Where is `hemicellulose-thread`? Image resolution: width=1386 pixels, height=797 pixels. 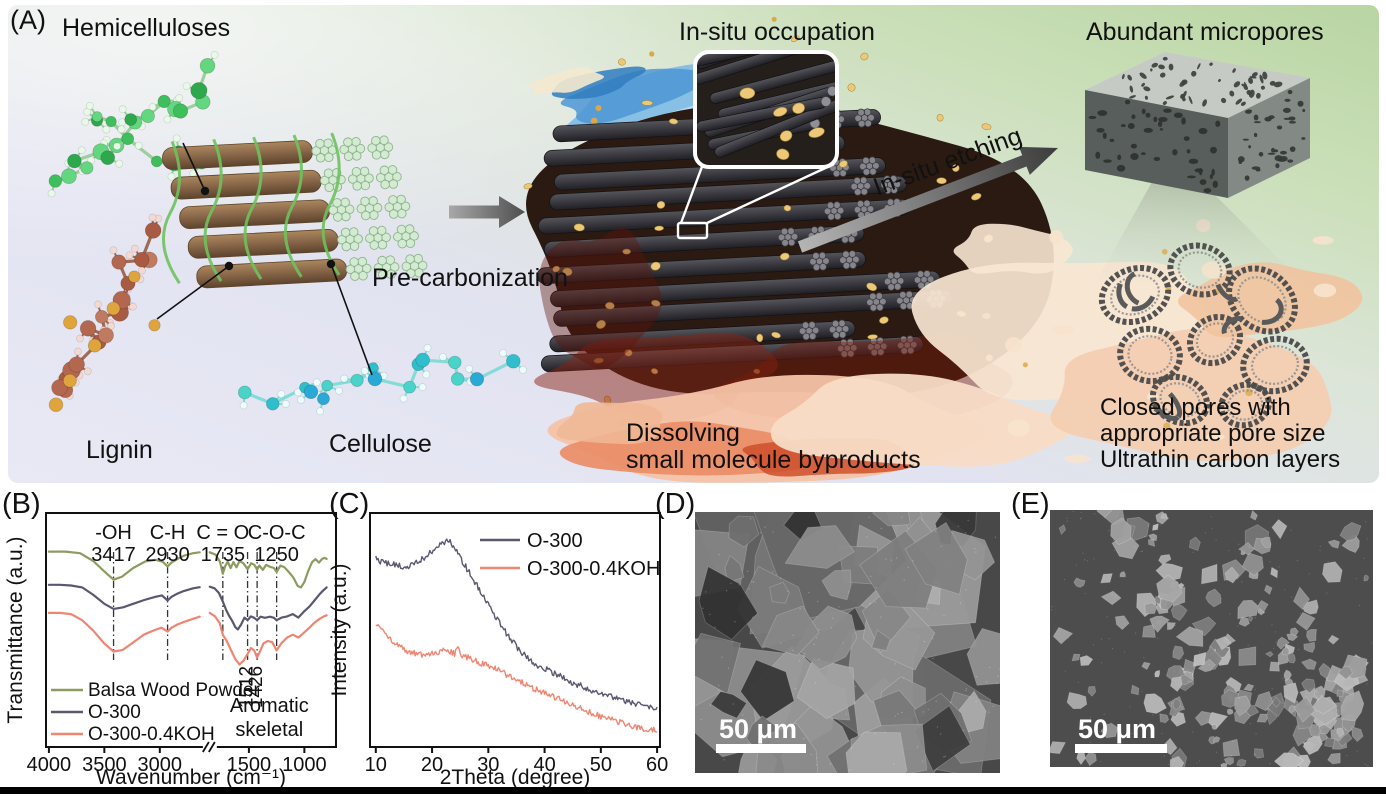
hemicellulose-thread is located at coordinates (293, 206).